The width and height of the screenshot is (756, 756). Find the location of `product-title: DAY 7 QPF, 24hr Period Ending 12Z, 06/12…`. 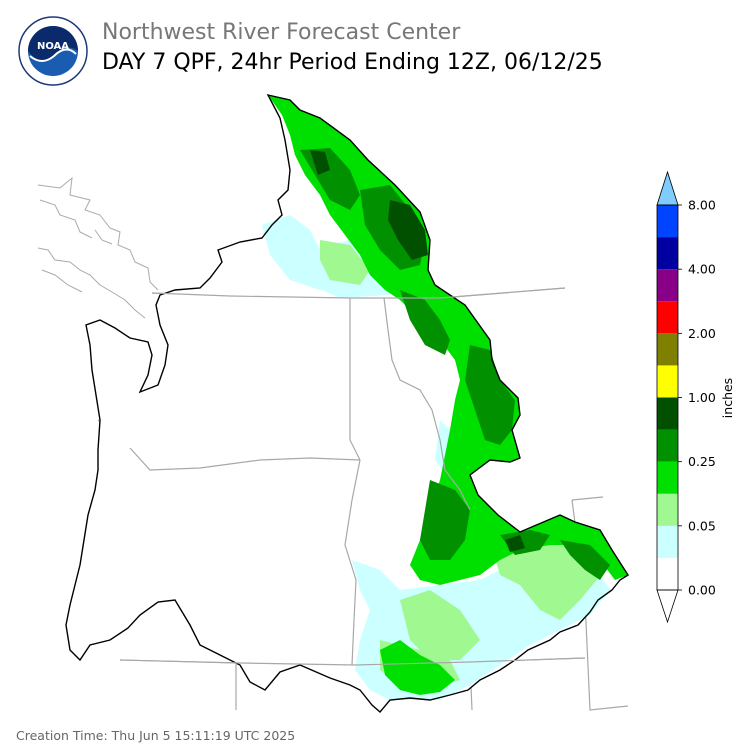

product-title: DAY 7 QPF, 24hr Period Ending 12Z, 06/12… is located at coordinates (352, 62).